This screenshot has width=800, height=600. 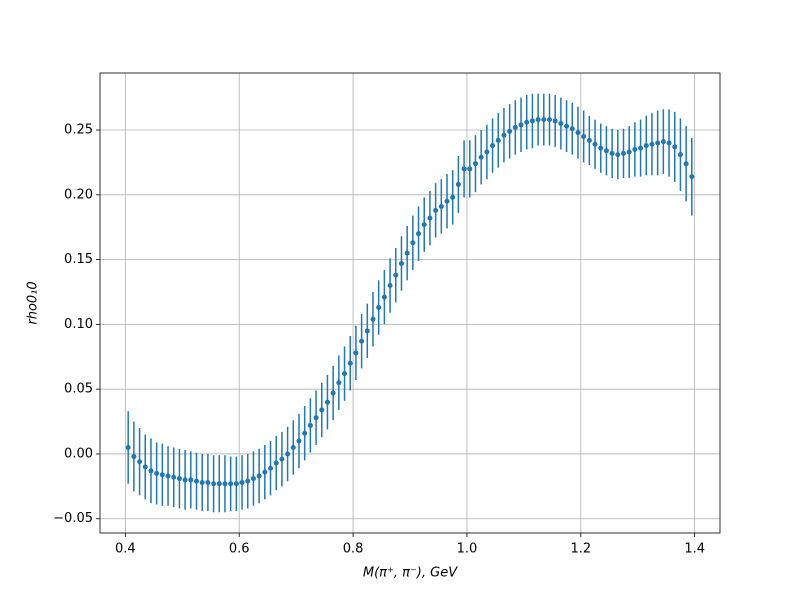 I want to click on y-tick-label: 0.20, so click(x=78, y=194).